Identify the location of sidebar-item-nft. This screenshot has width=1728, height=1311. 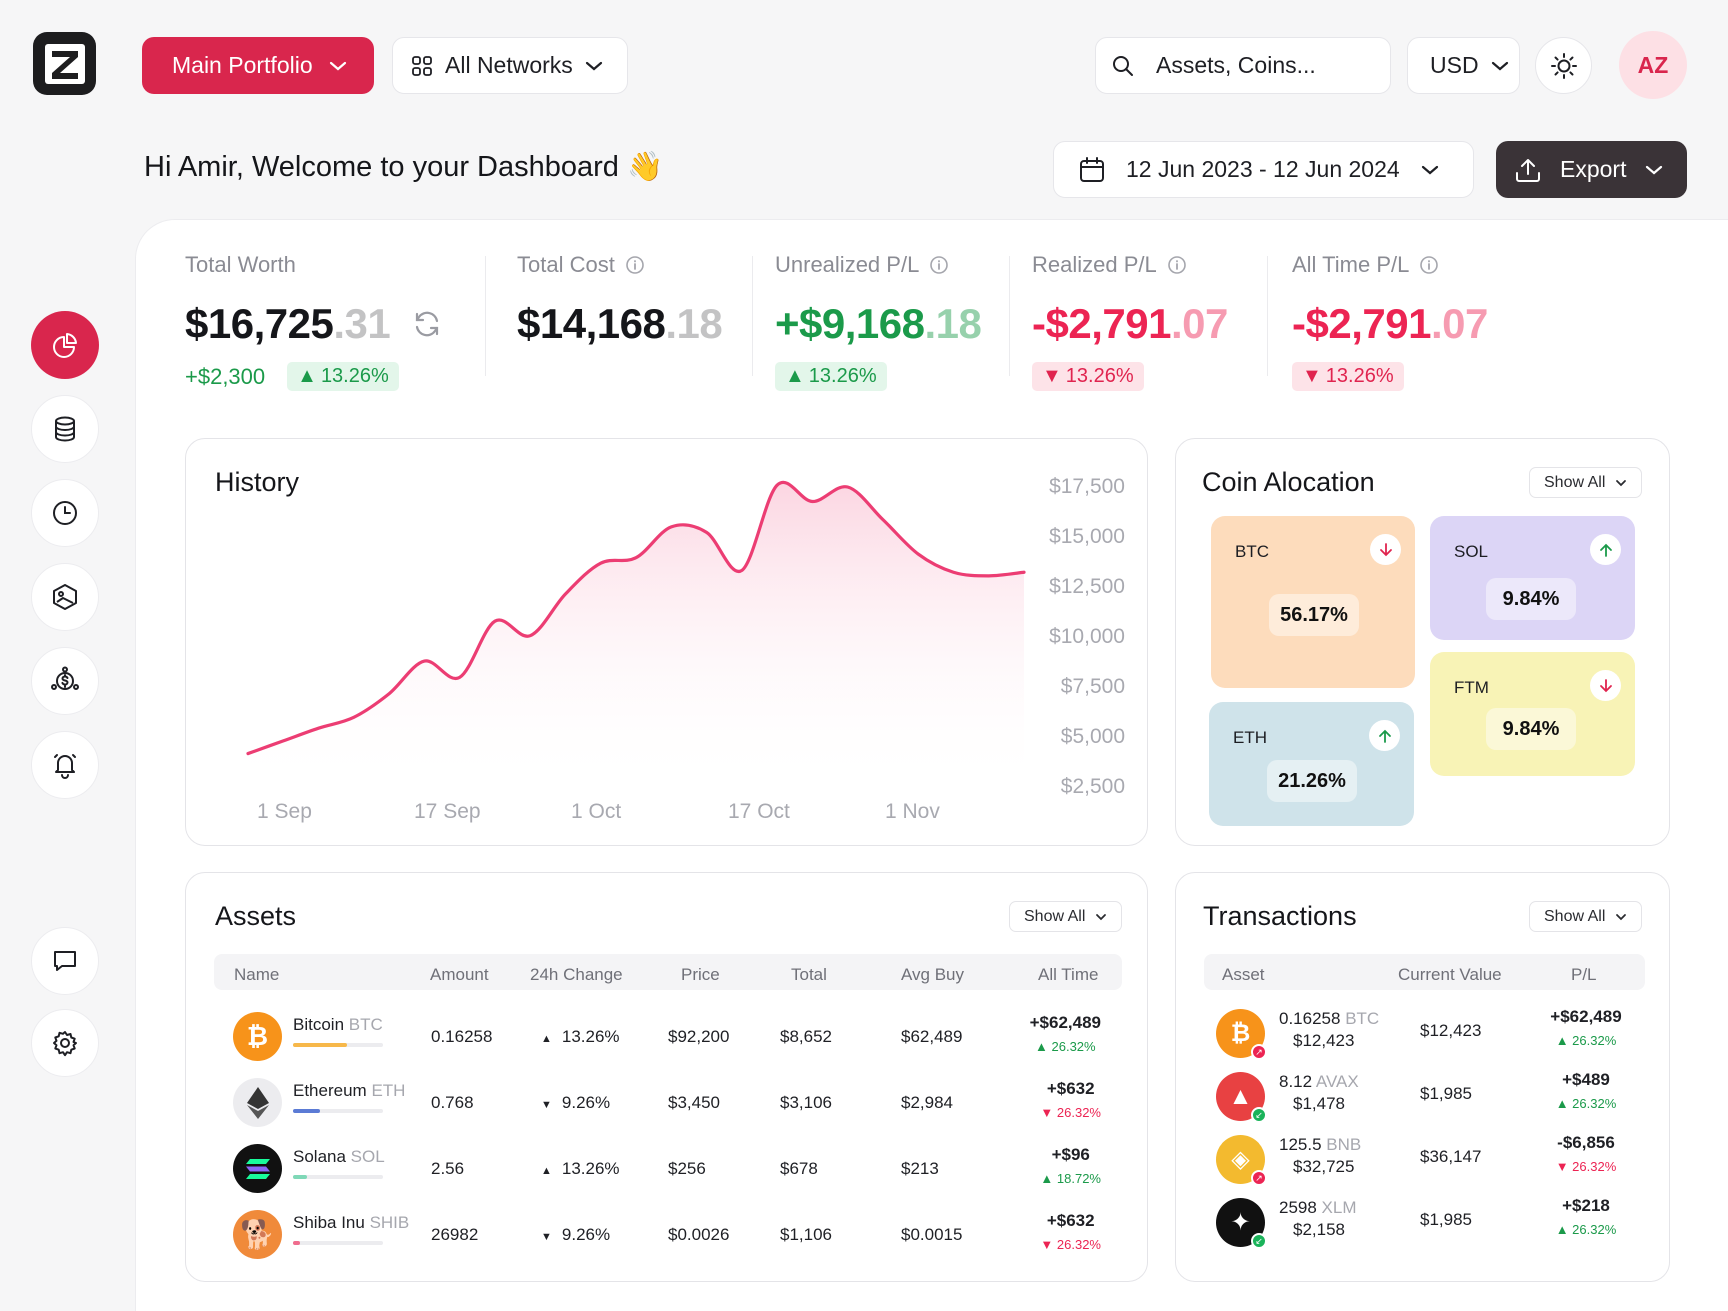
(65, 597).